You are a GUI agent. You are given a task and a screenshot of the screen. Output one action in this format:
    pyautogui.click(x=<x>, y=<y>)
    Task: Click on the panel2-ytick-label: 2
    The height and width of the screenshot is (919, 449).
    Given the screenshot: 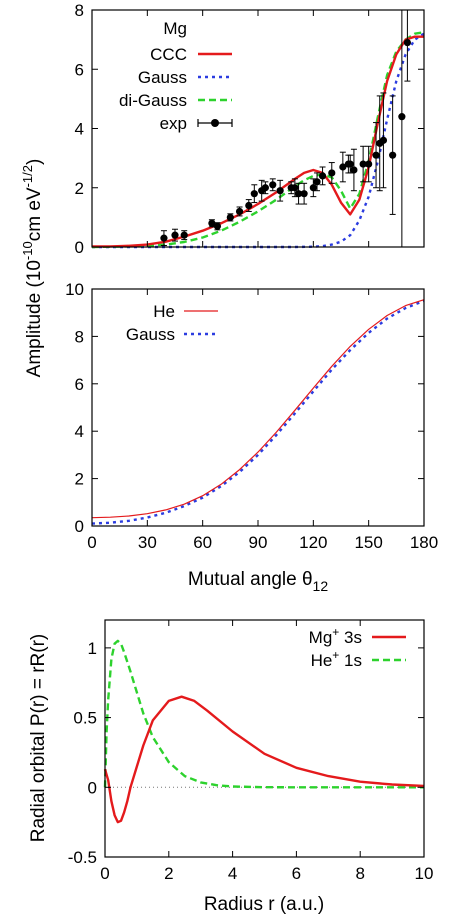 What is the action you would take?
    pyautogui.click(x=79, y=479)
    